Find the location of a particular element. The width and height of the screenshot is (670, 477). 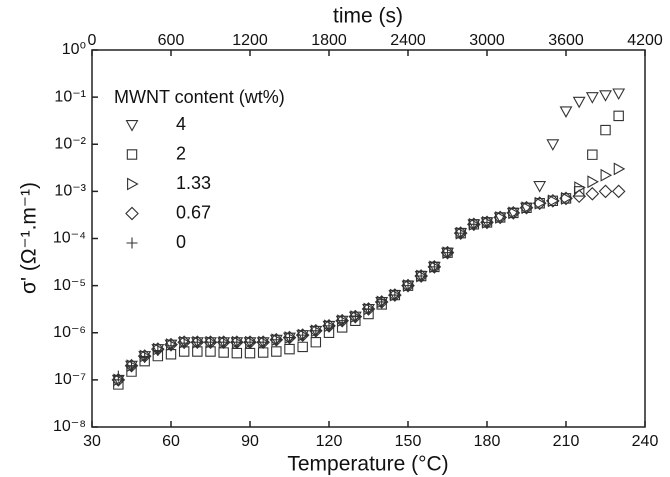

legend-label: 0.67 is located at coordinates (193, 212).